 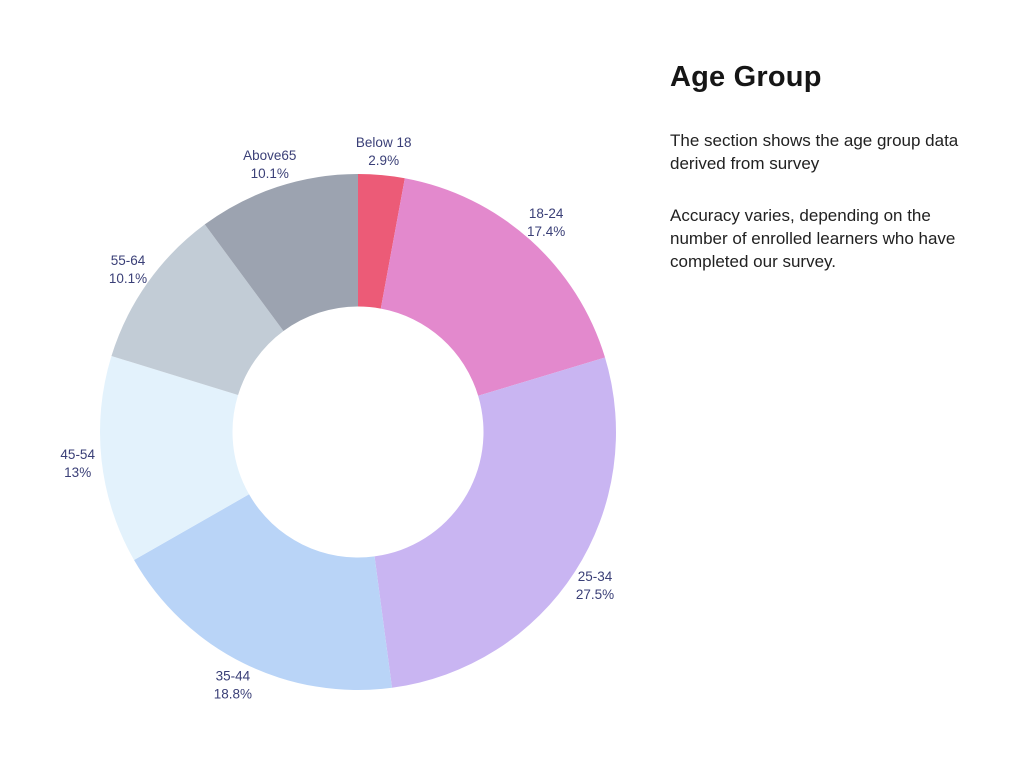 What do you see at coordinates (269, 164) in the screenshot?
I see `segment-label-above65: Above65 10.1%` at bounding box center [269, 164].